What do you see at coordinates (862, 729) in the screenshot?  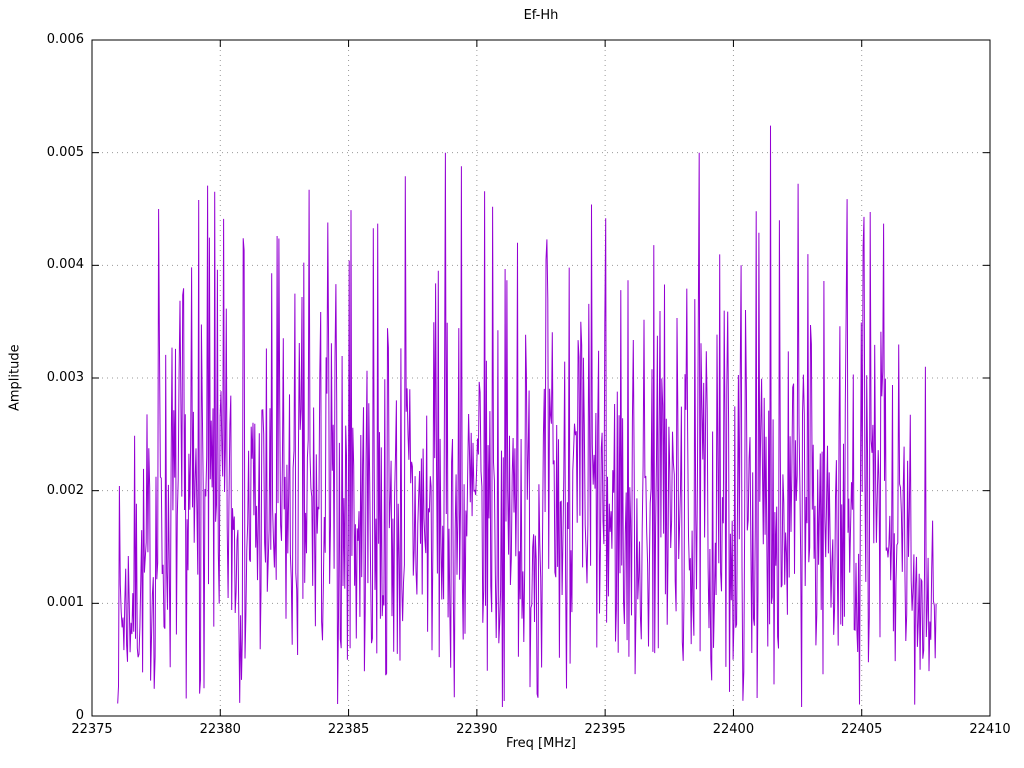 I see `x-tick-label: 22405` at bounding box center [862, 729].